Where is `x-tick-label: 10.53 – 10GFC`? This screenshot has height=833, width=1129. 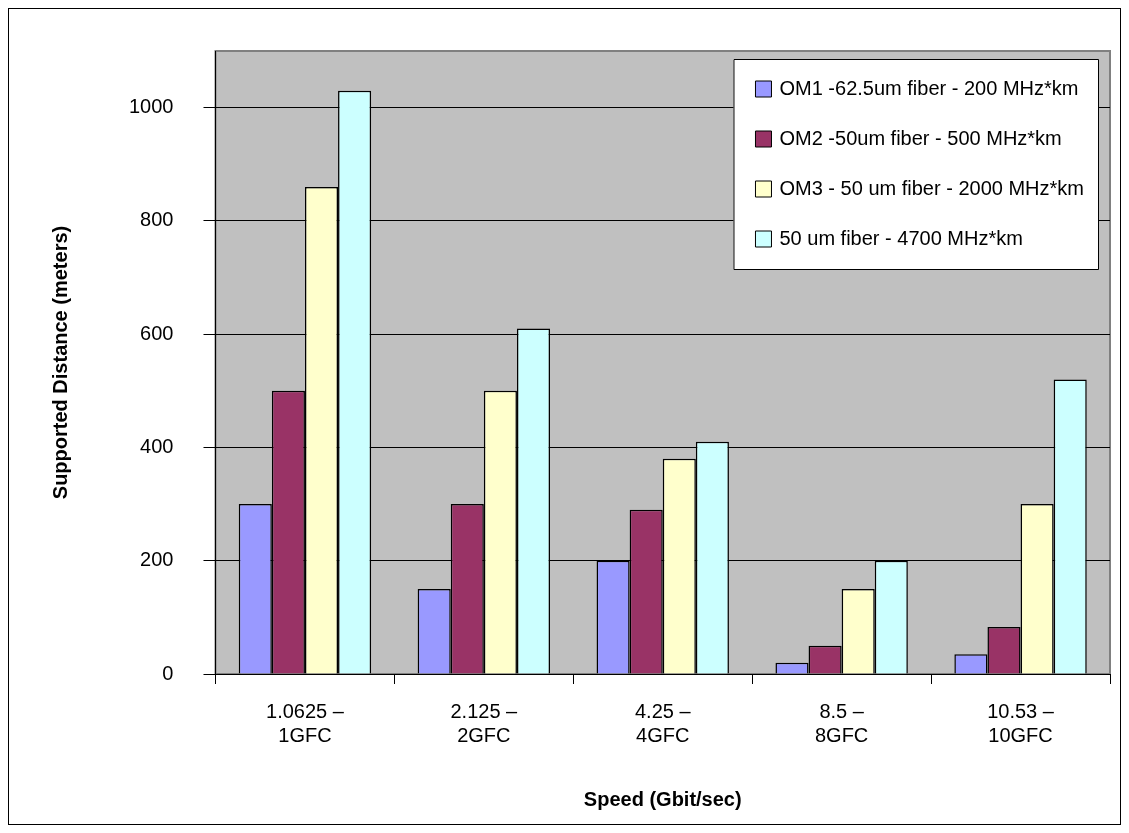 x-tick-label: 10.53 – 10GFC is located at coordinates (1021, 722).